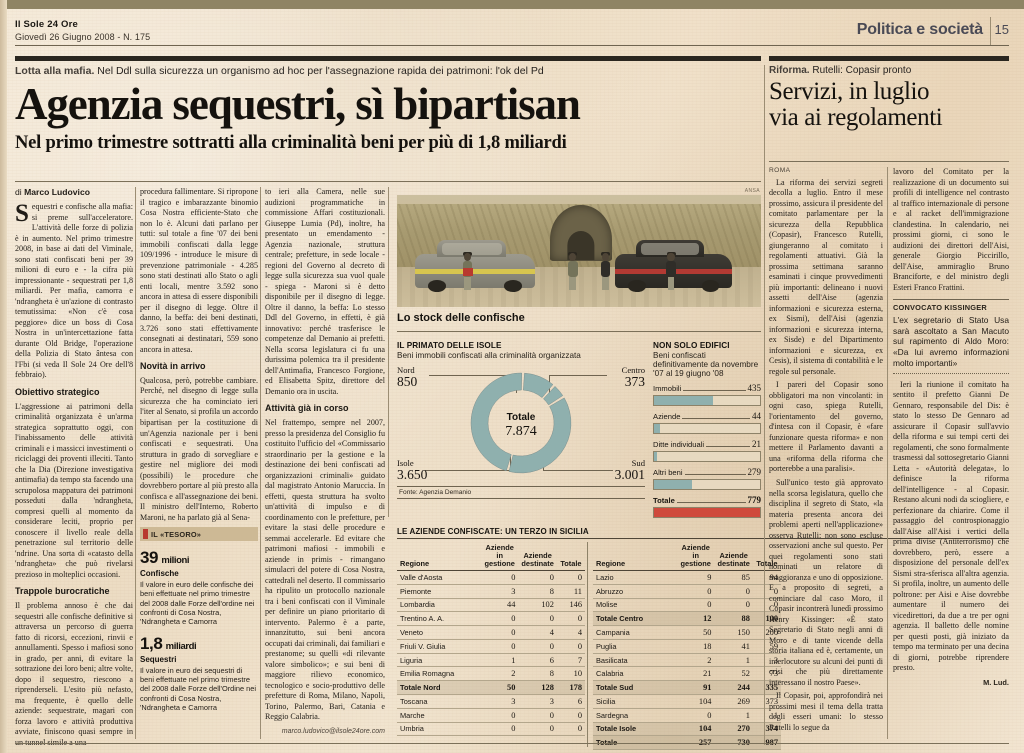  Describe the element at coordinates (756, 444) in the screenshot. I see `bar-value: 21` at that location.